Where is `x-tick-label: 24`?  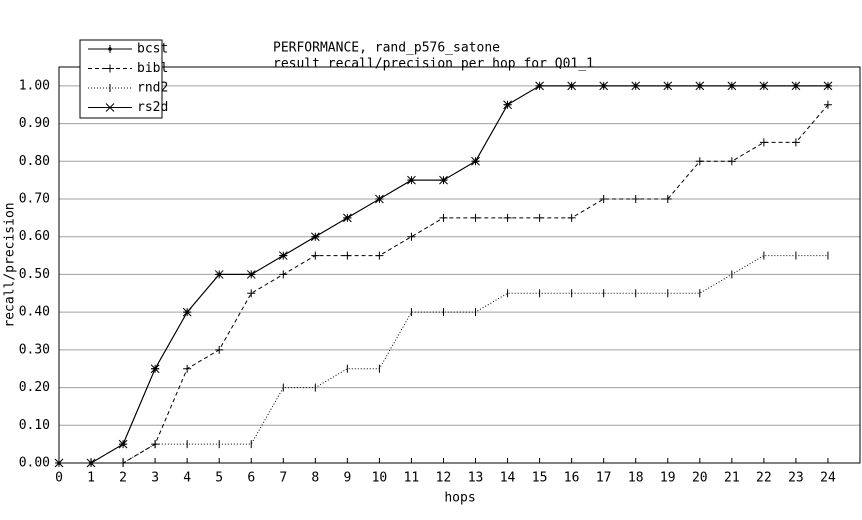
x-tick-label: 24 is located at coordinates (828, 478).